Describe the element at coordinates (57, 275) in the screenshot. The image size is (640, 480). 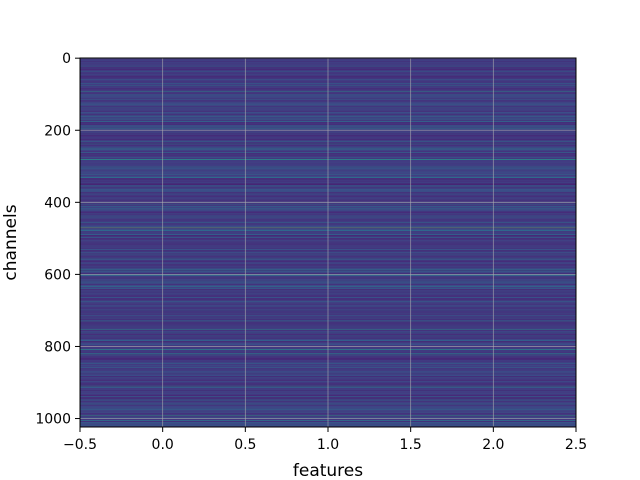
I see `y-tick-label: 600` at that location.